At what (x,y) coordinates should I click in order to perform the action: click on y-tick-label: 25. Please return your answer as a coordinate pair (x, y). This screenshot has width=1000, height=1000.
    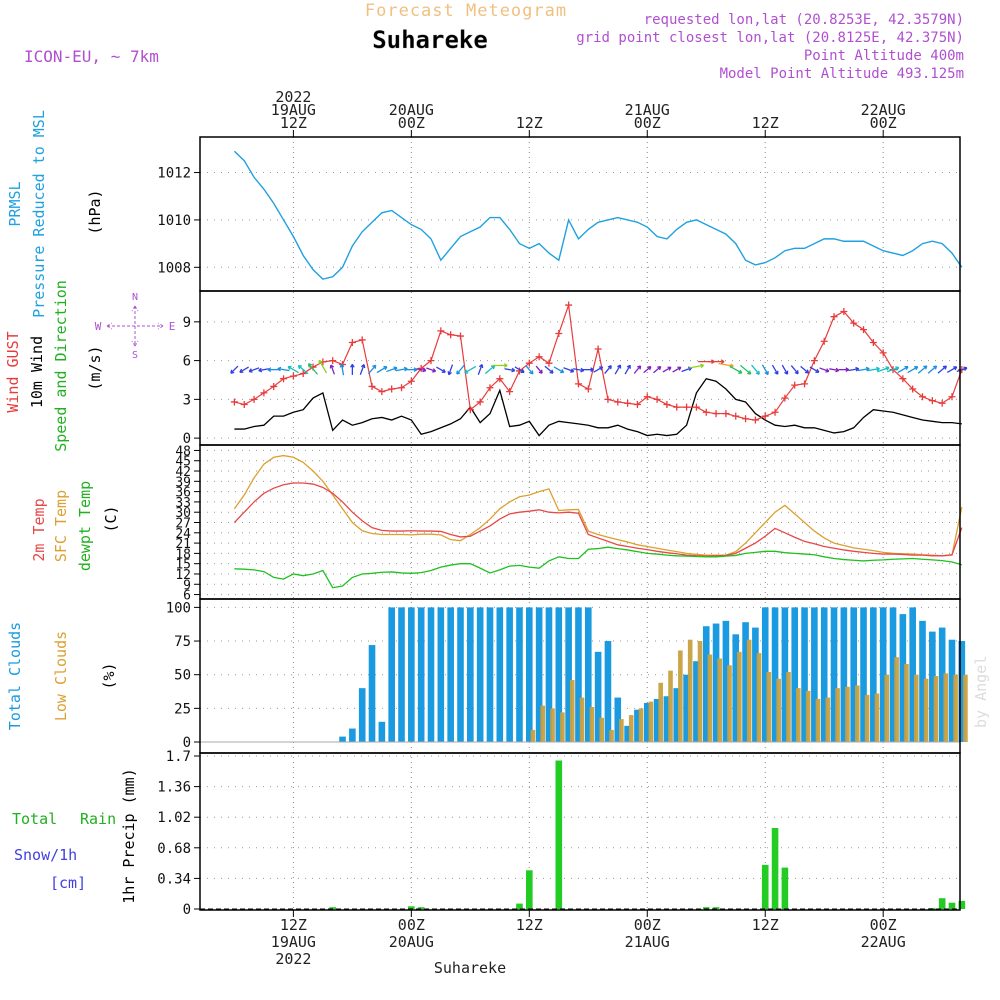
    Looking at the image, I should click on (182, 709).